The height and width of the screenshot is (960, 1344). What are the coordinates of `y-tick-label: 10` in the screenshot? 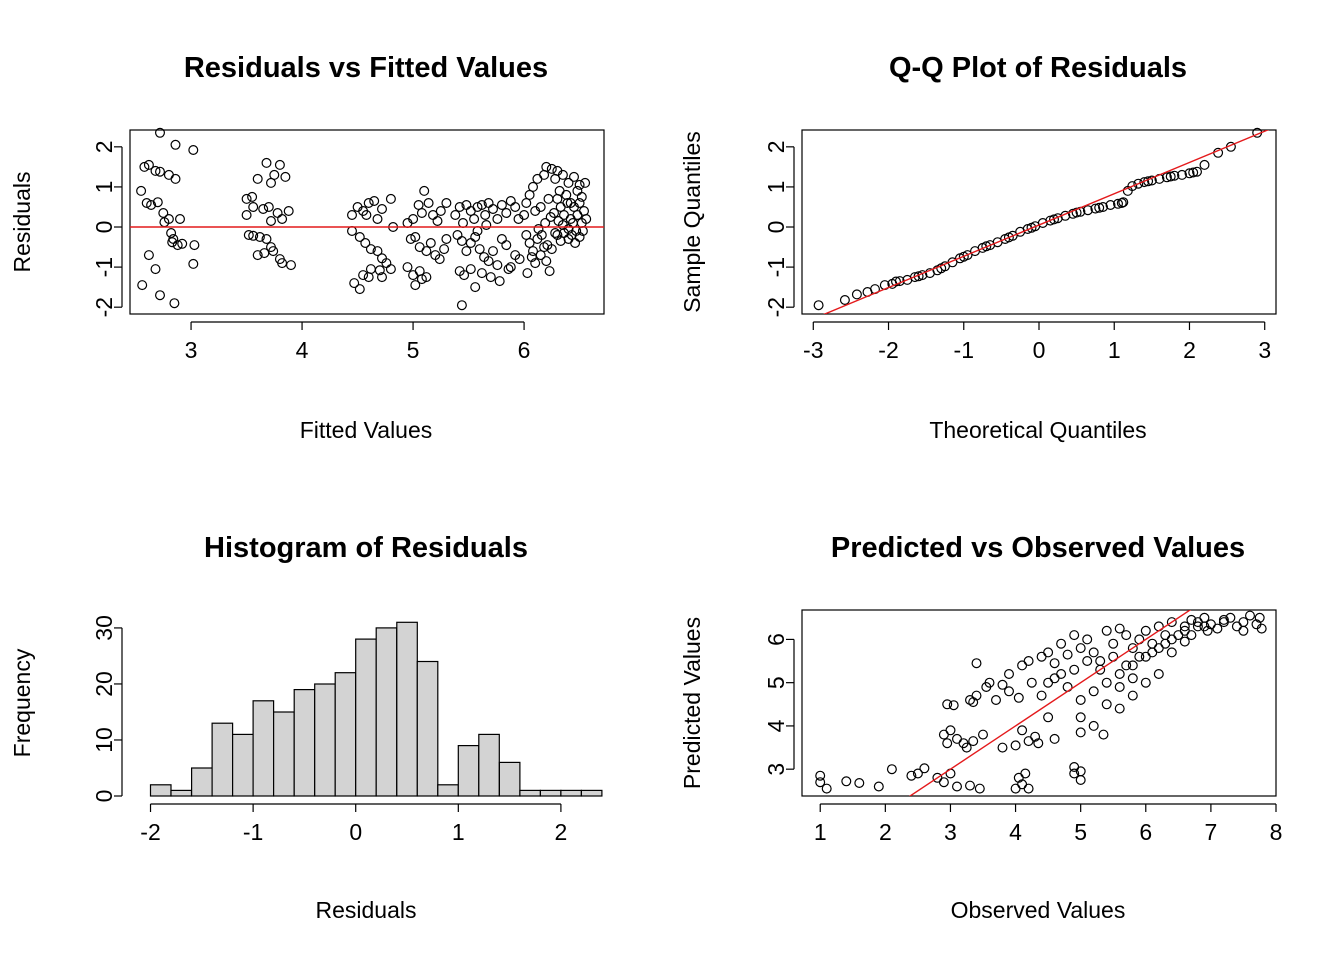 It's located at (104, 740).